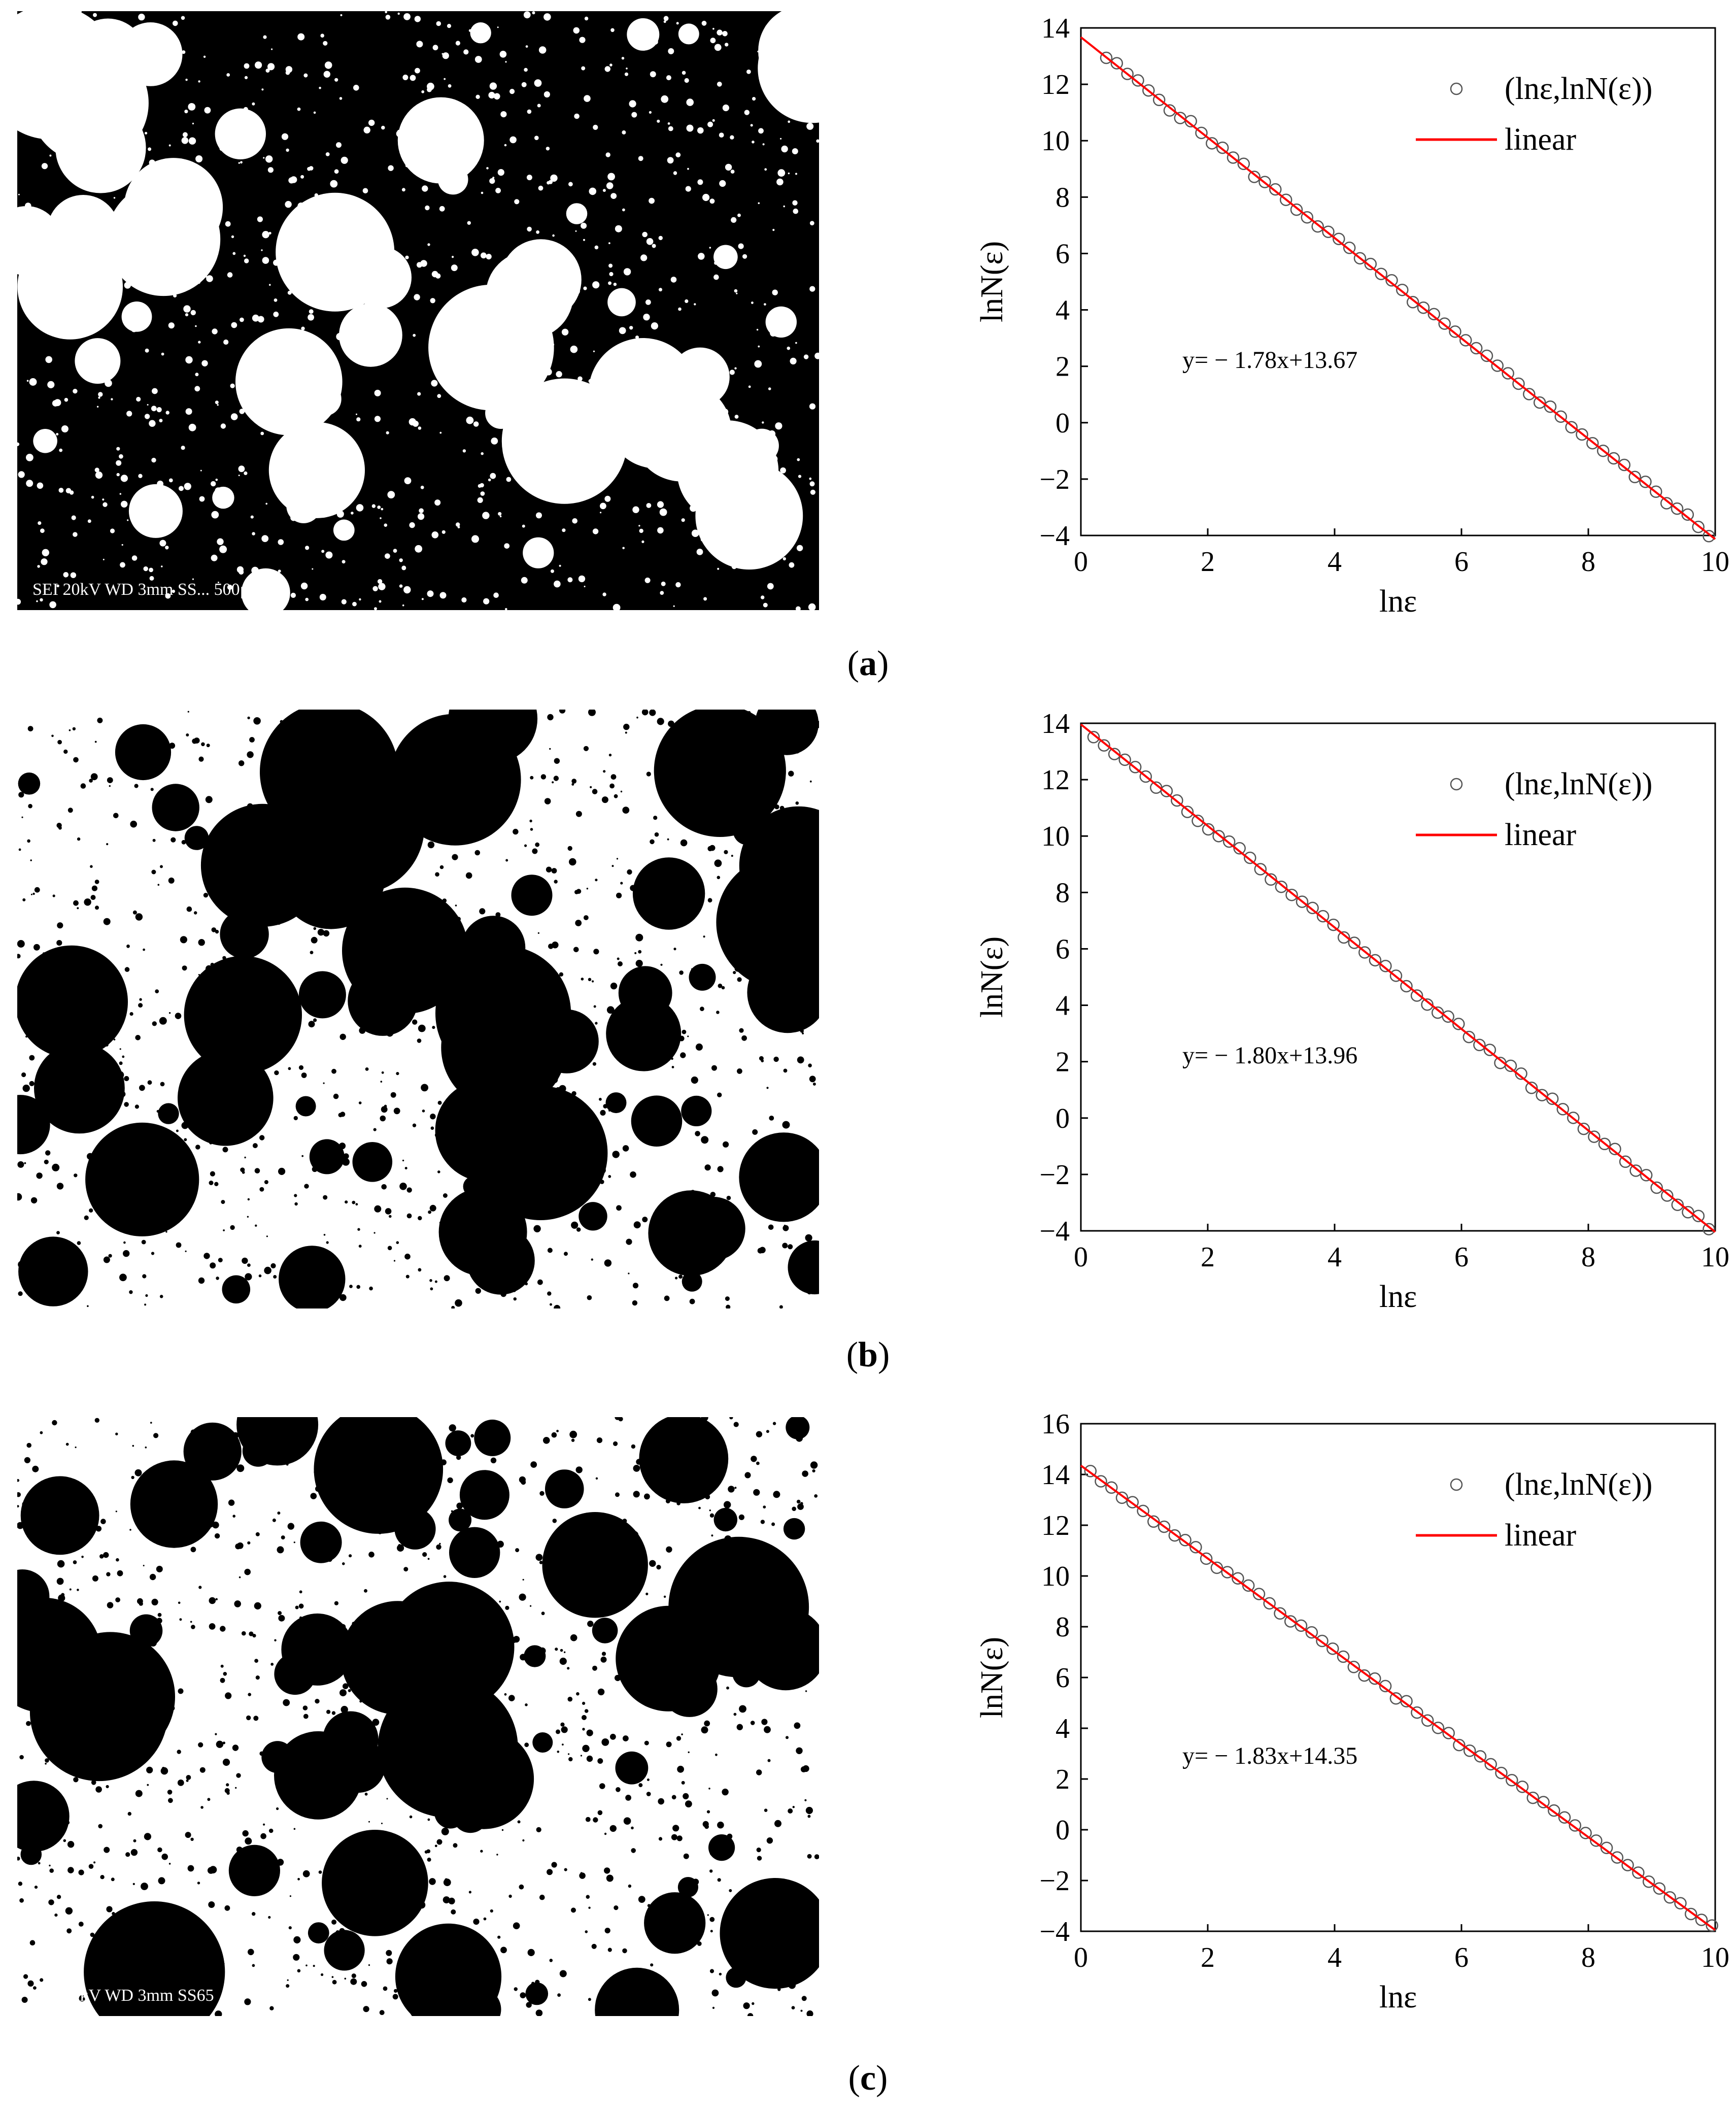  What do you see at coordinates (1398, 601) in the screenshot?
I see `x-axis-label: lnε` at bounding box center [1398, 601].